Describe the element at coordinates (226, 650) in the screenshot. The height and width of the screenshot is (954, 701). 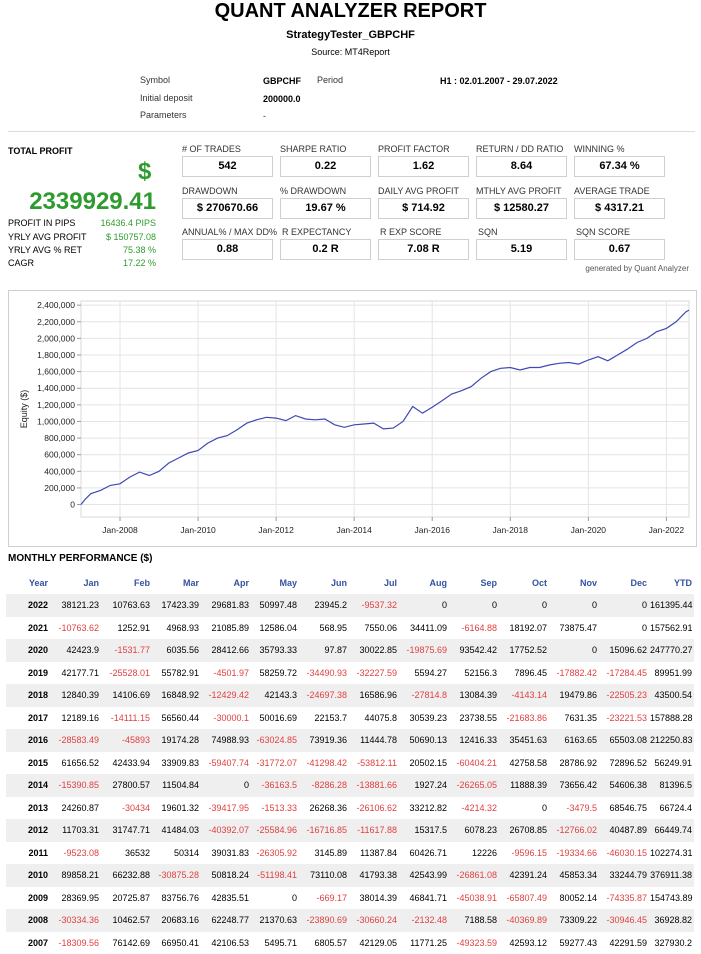
I see `table-cell: 28412.66` at that location.